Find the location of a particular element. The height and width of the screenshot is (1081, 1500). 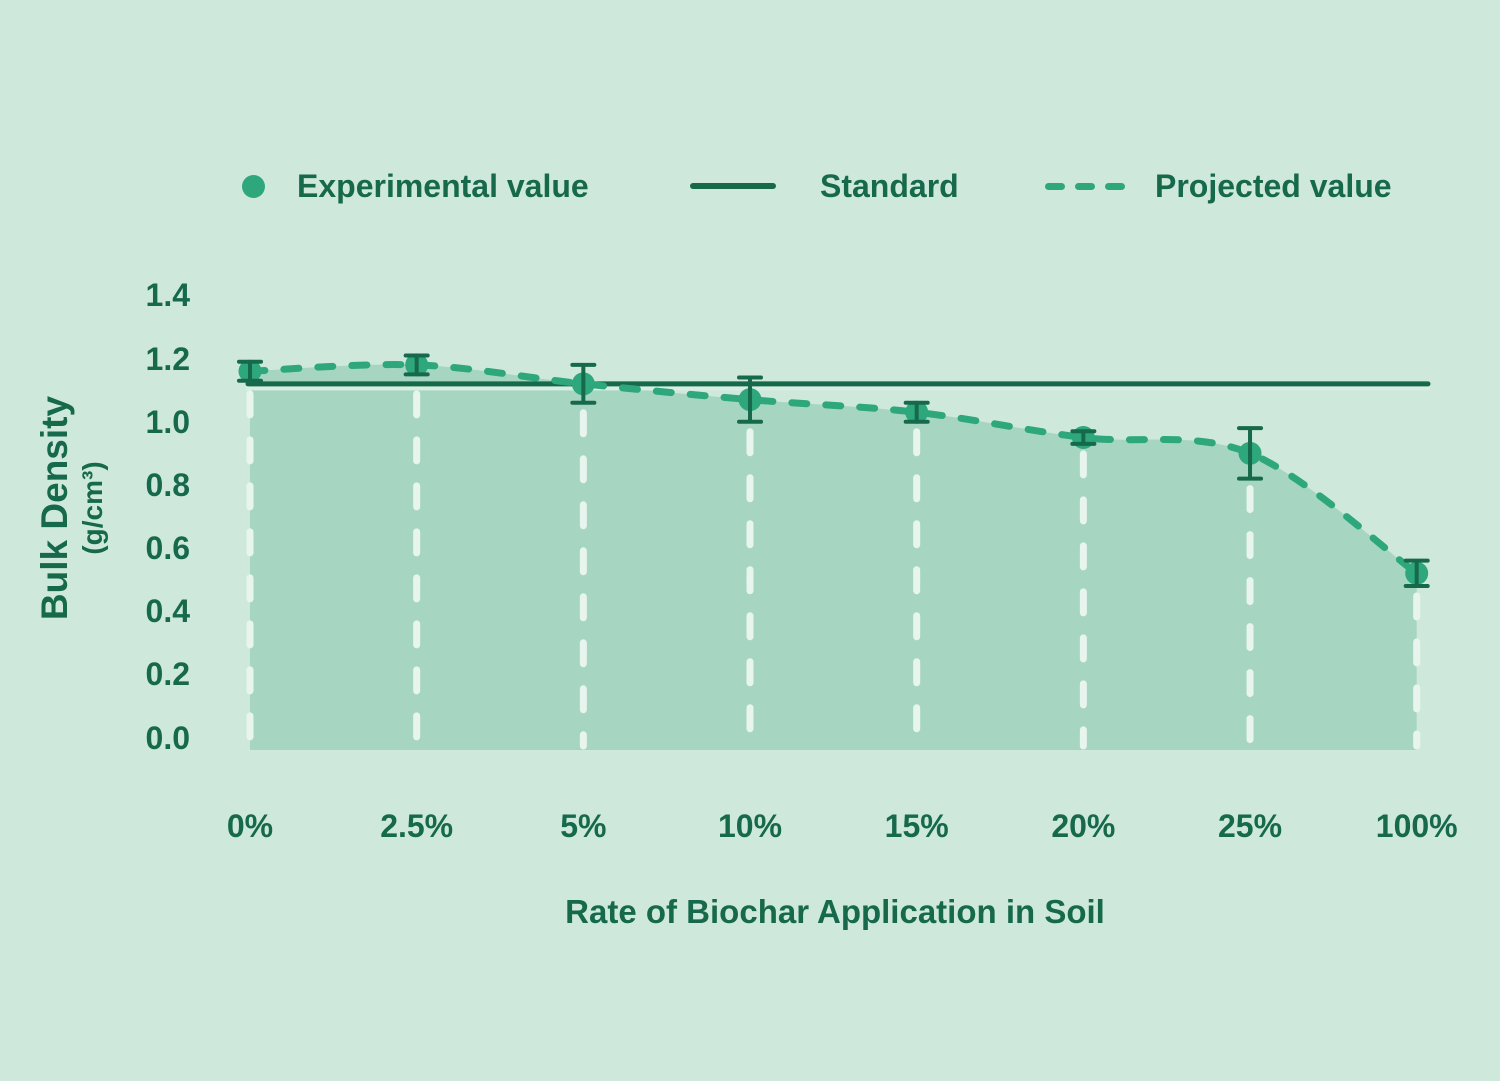

legend-item-experimental: Experimental value is located at coordinates (415, 186).